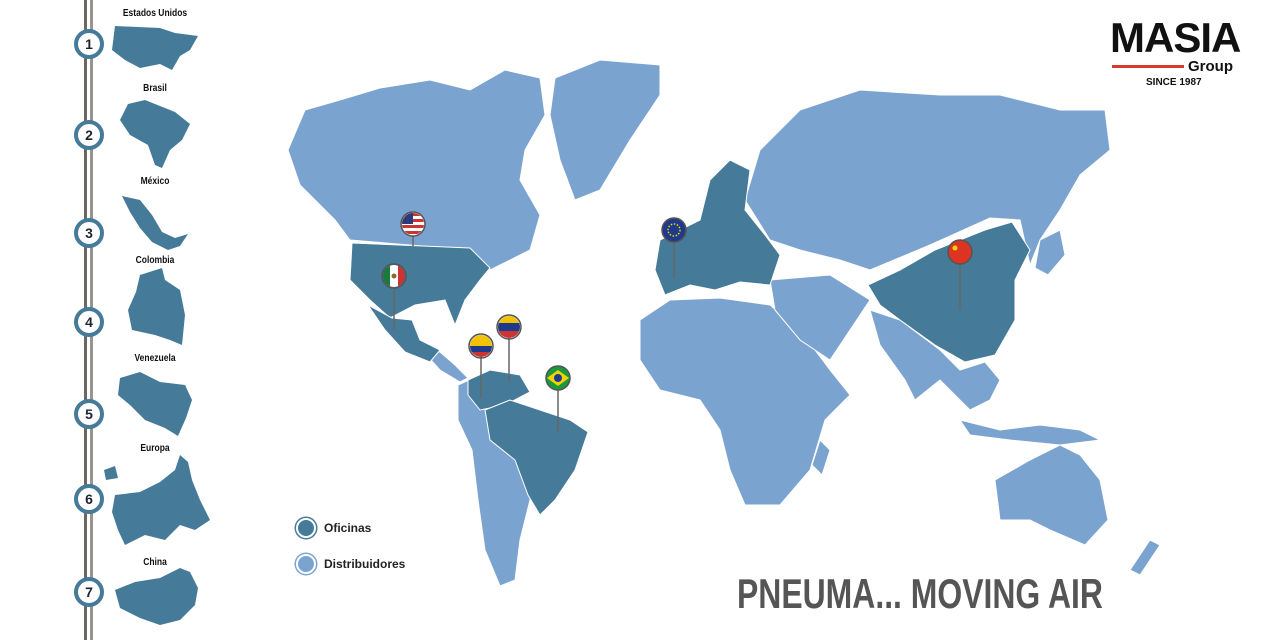  Describe the element at coordinates (1174, 82) in the screenshot. I see `logo-since: SINCE 1987` at that location.